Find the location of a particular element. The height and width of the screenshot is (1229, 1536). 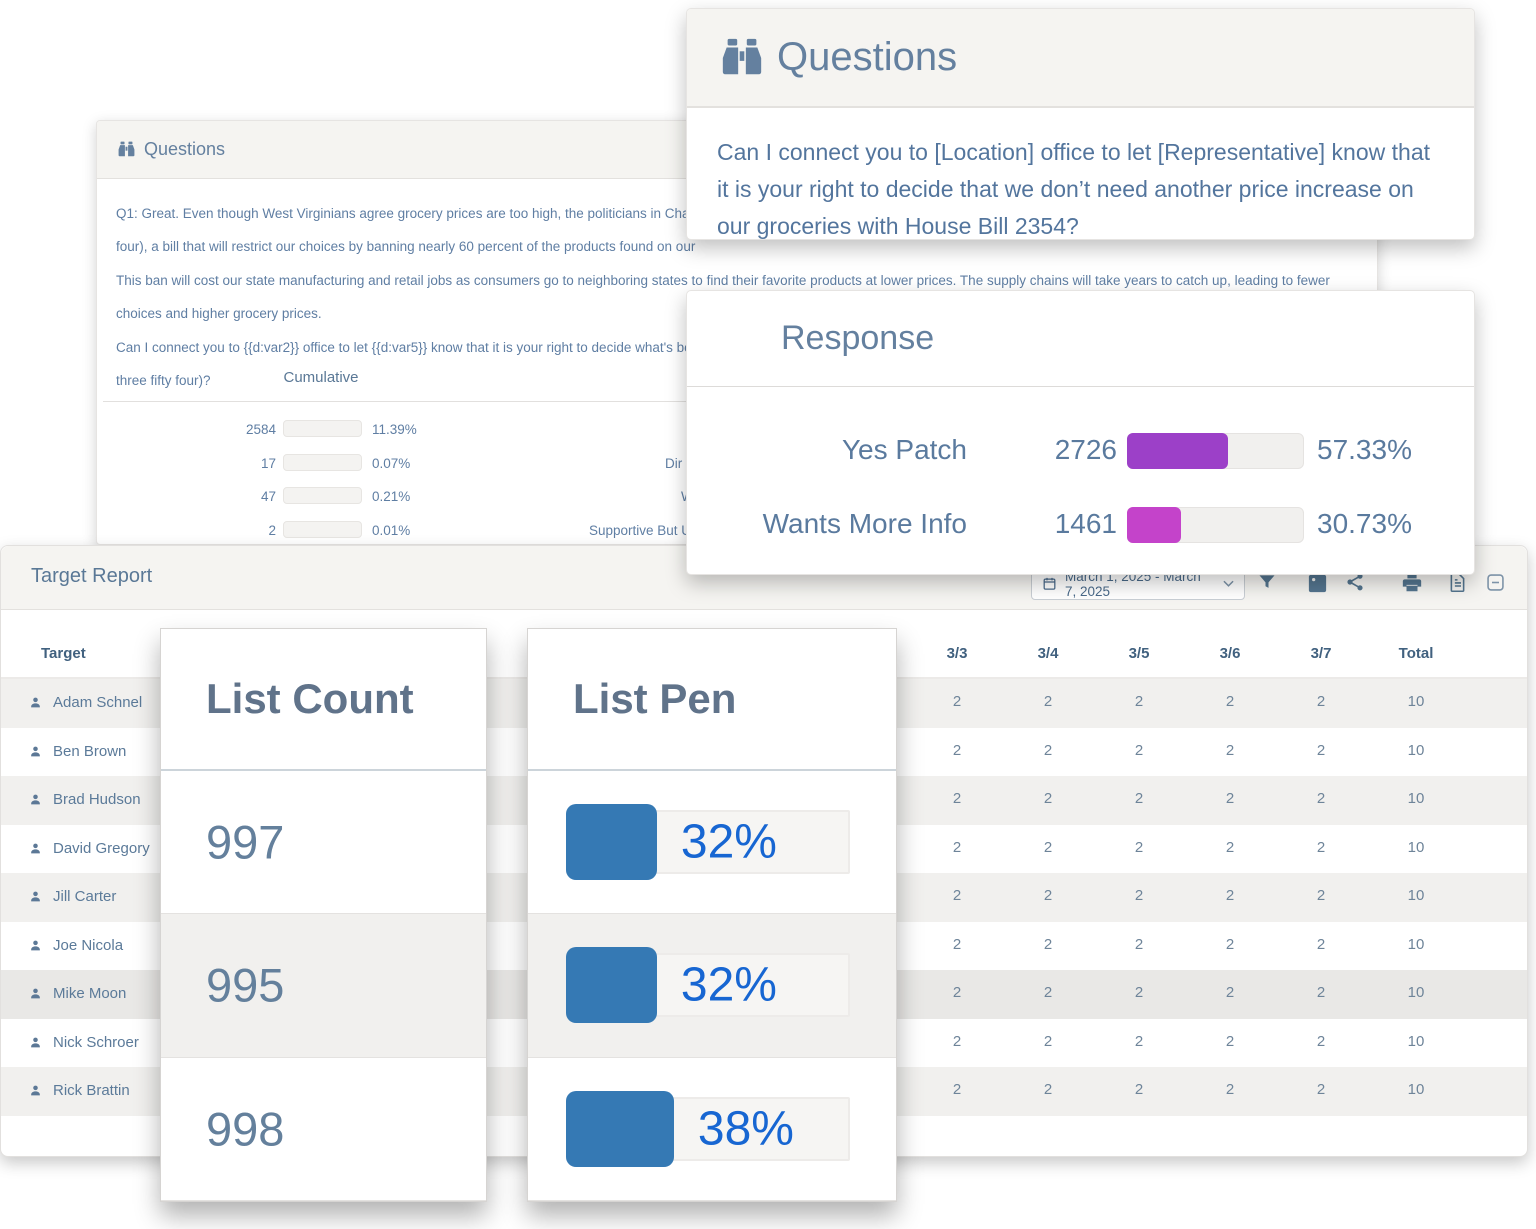

list-count-header: List Count is located at coordinates (323, 700).